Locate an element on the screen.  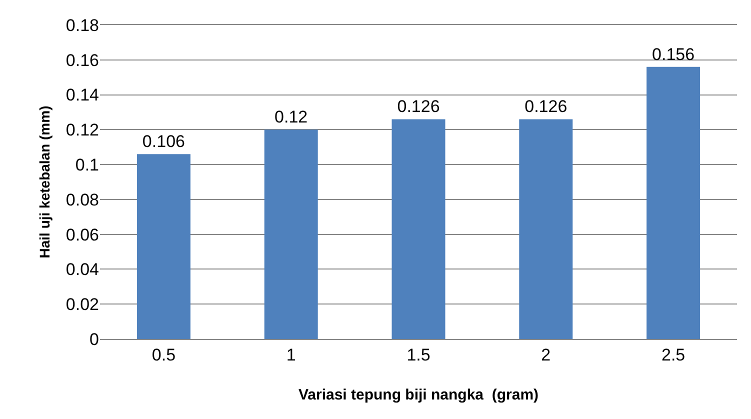
y-tick-label: 0 is located at coordinates (94, 339).